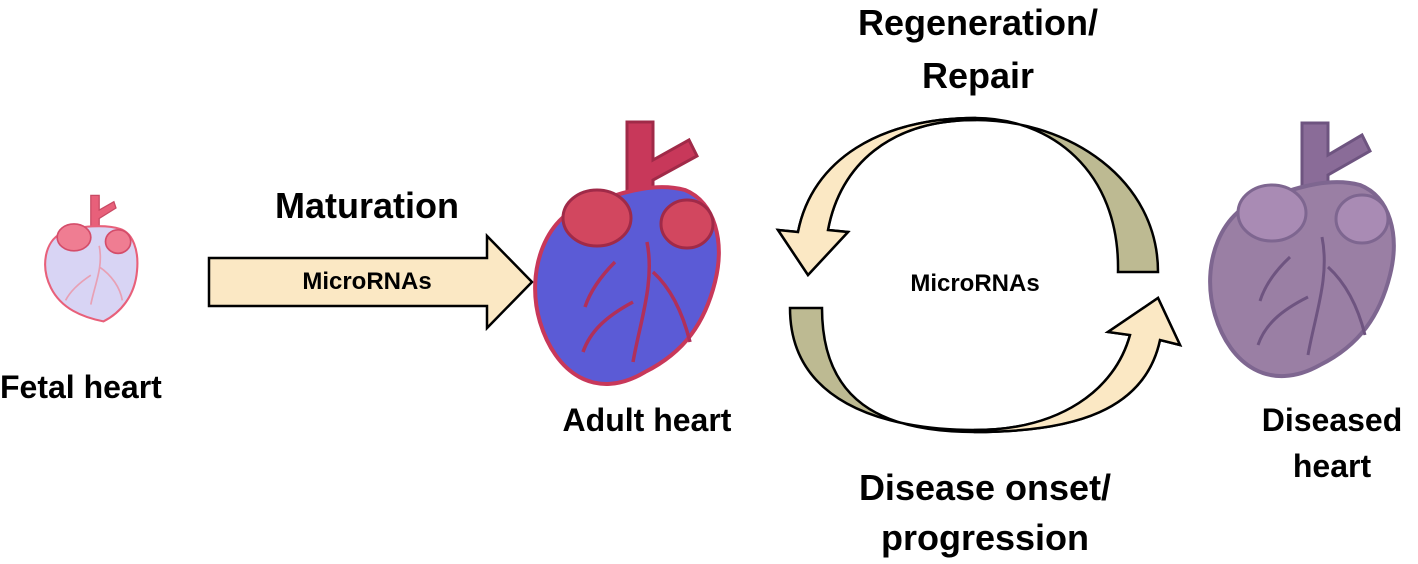 This screenshot has width=1418, height=564. I want to click on disease-label-line1: Disease onset/, so click(985, 487).